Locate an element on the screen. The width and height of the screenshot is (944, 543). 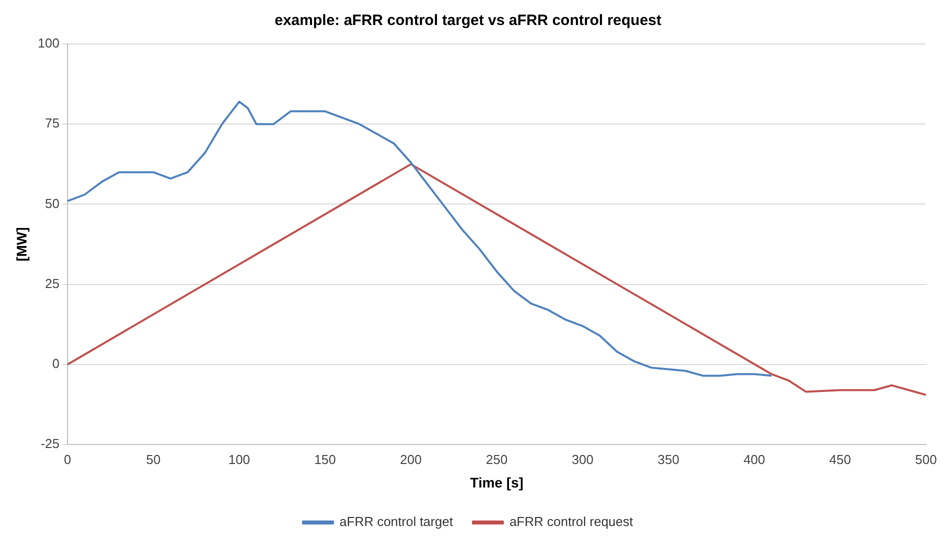
x-axis-title: Time [s] is located at coordinates (497, 482).